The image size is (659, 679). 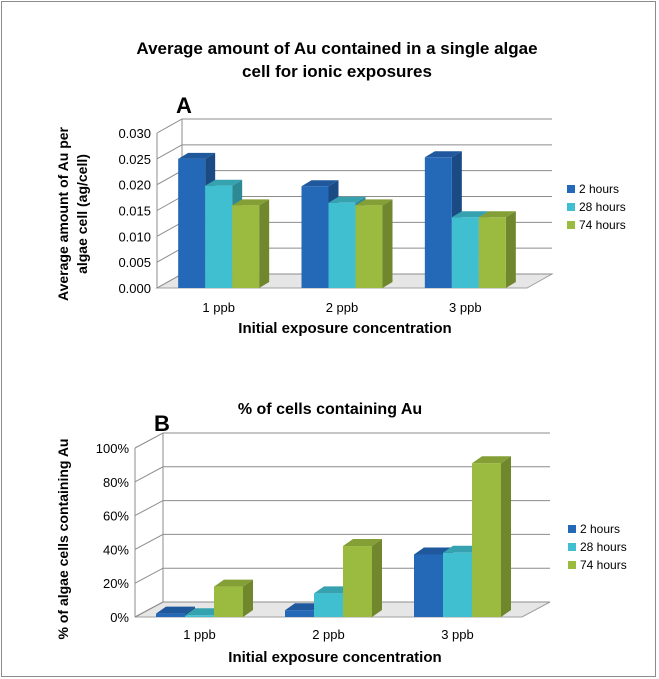 What do you see at coordinates (492, 252) in the screenshot?
I see `chart-0-bar-74-hours-3-ppb` at bounding box center [492, 252].